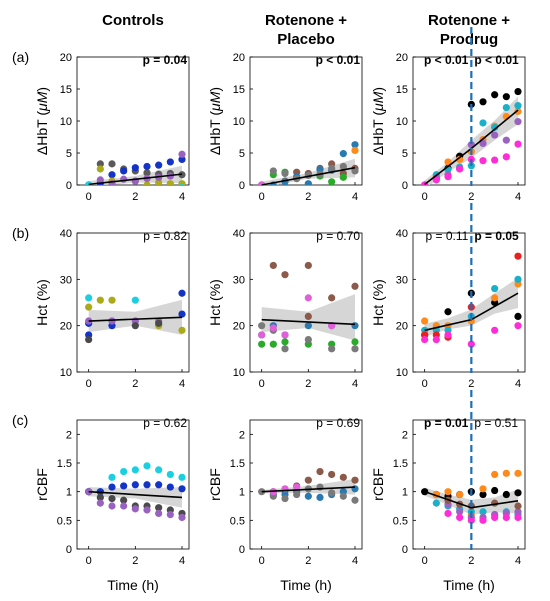  Describe the element at coordinates (20, 233) in the screenshot. I see `panel-letter: (b)` at that location.